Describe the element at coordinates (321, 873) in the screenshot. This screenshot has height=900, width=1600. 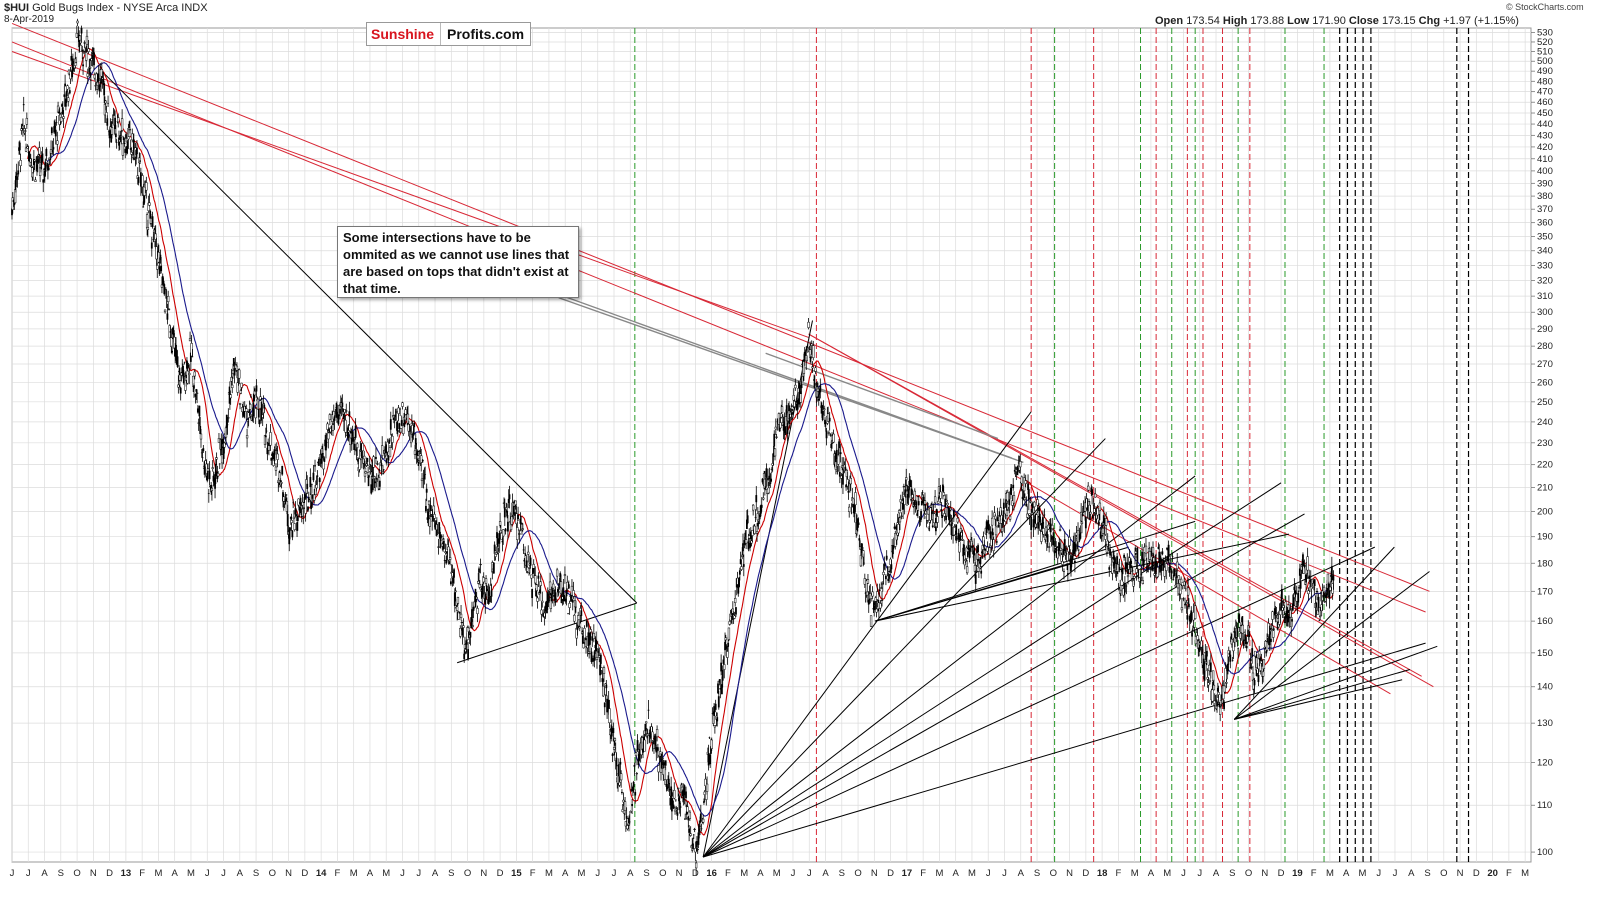
I see `x-tick-label: 14` at that location.